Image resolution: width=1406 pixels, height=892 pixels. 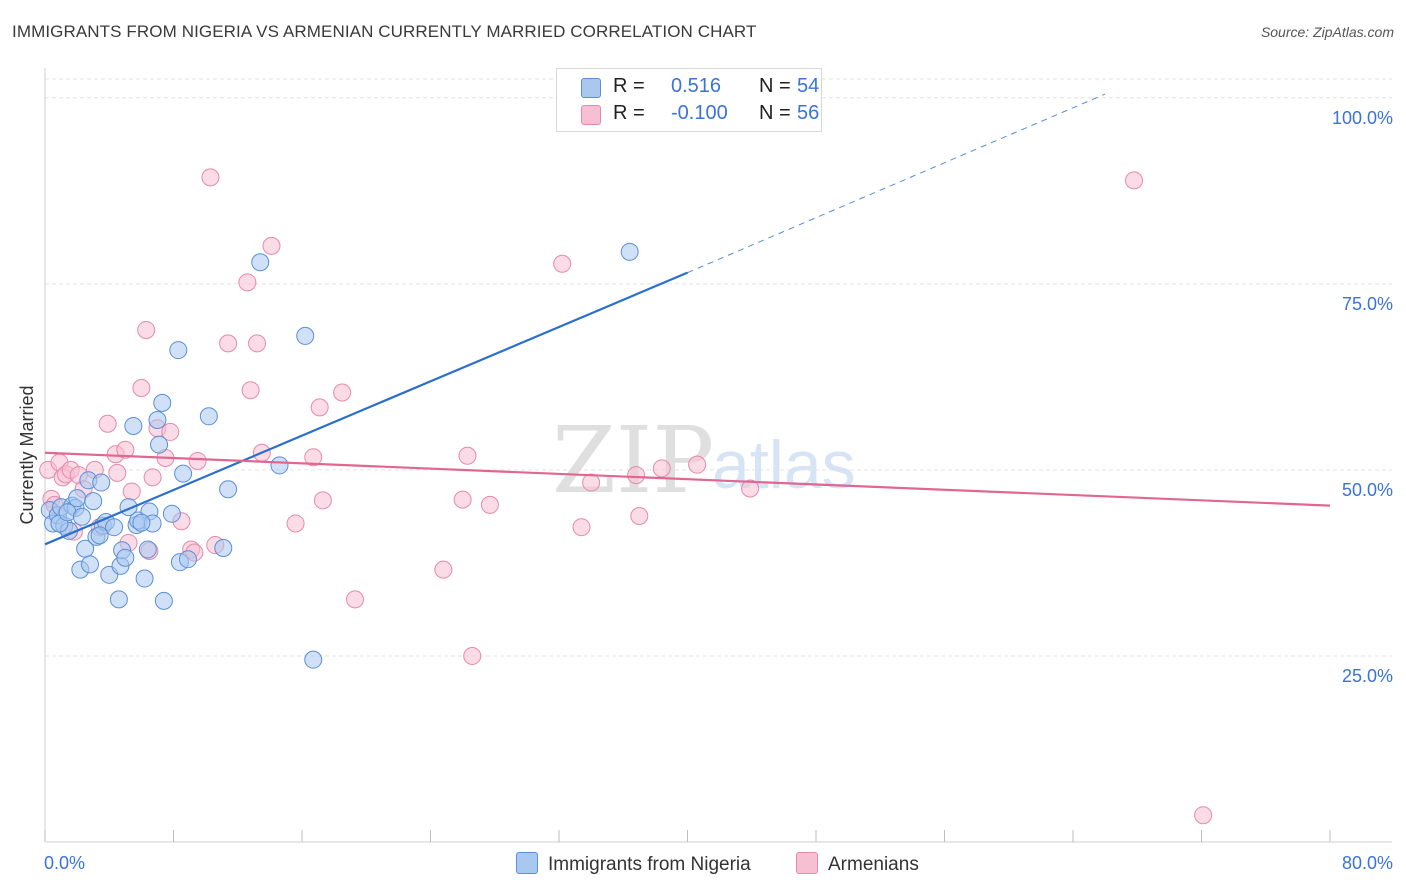 I want to click on watermark: ZIP atlas, so click(x=704, y=460).